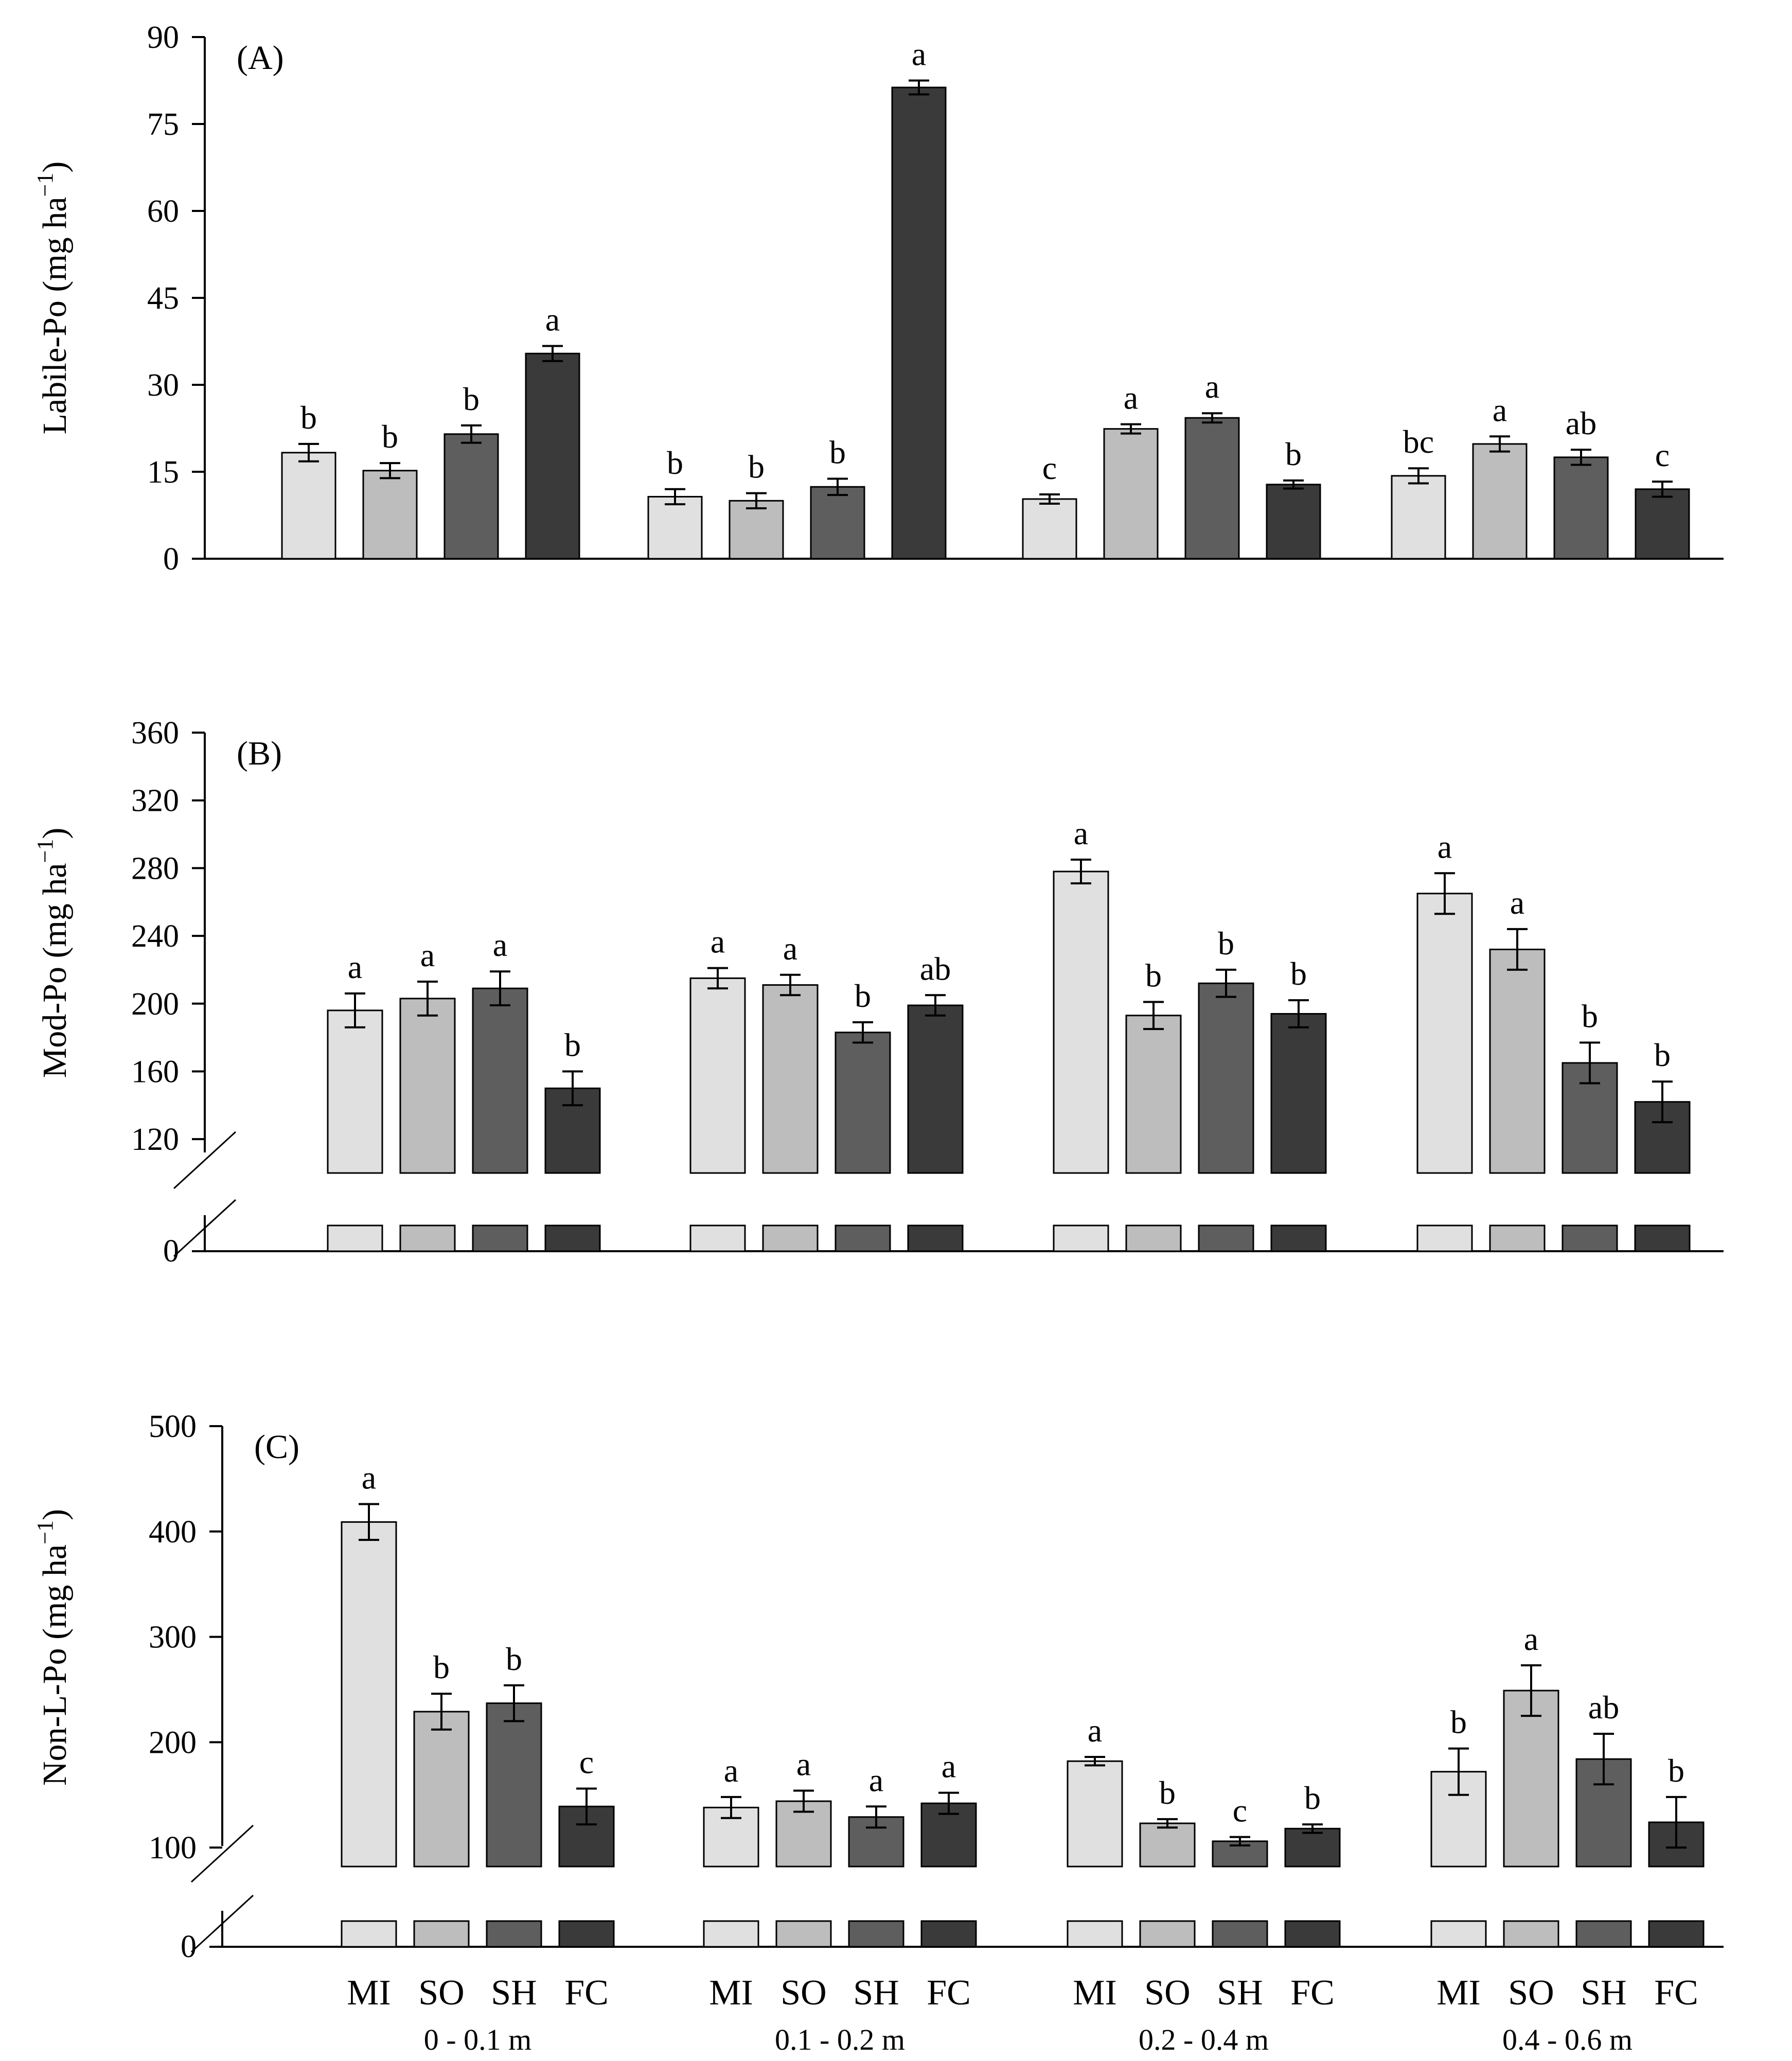 Image resolution: width=1792 pixels, height=2061 pixels. Describe the element at coordinates (155, 1005) in the screenshot. I see `y-tick-label: 200` at that location.